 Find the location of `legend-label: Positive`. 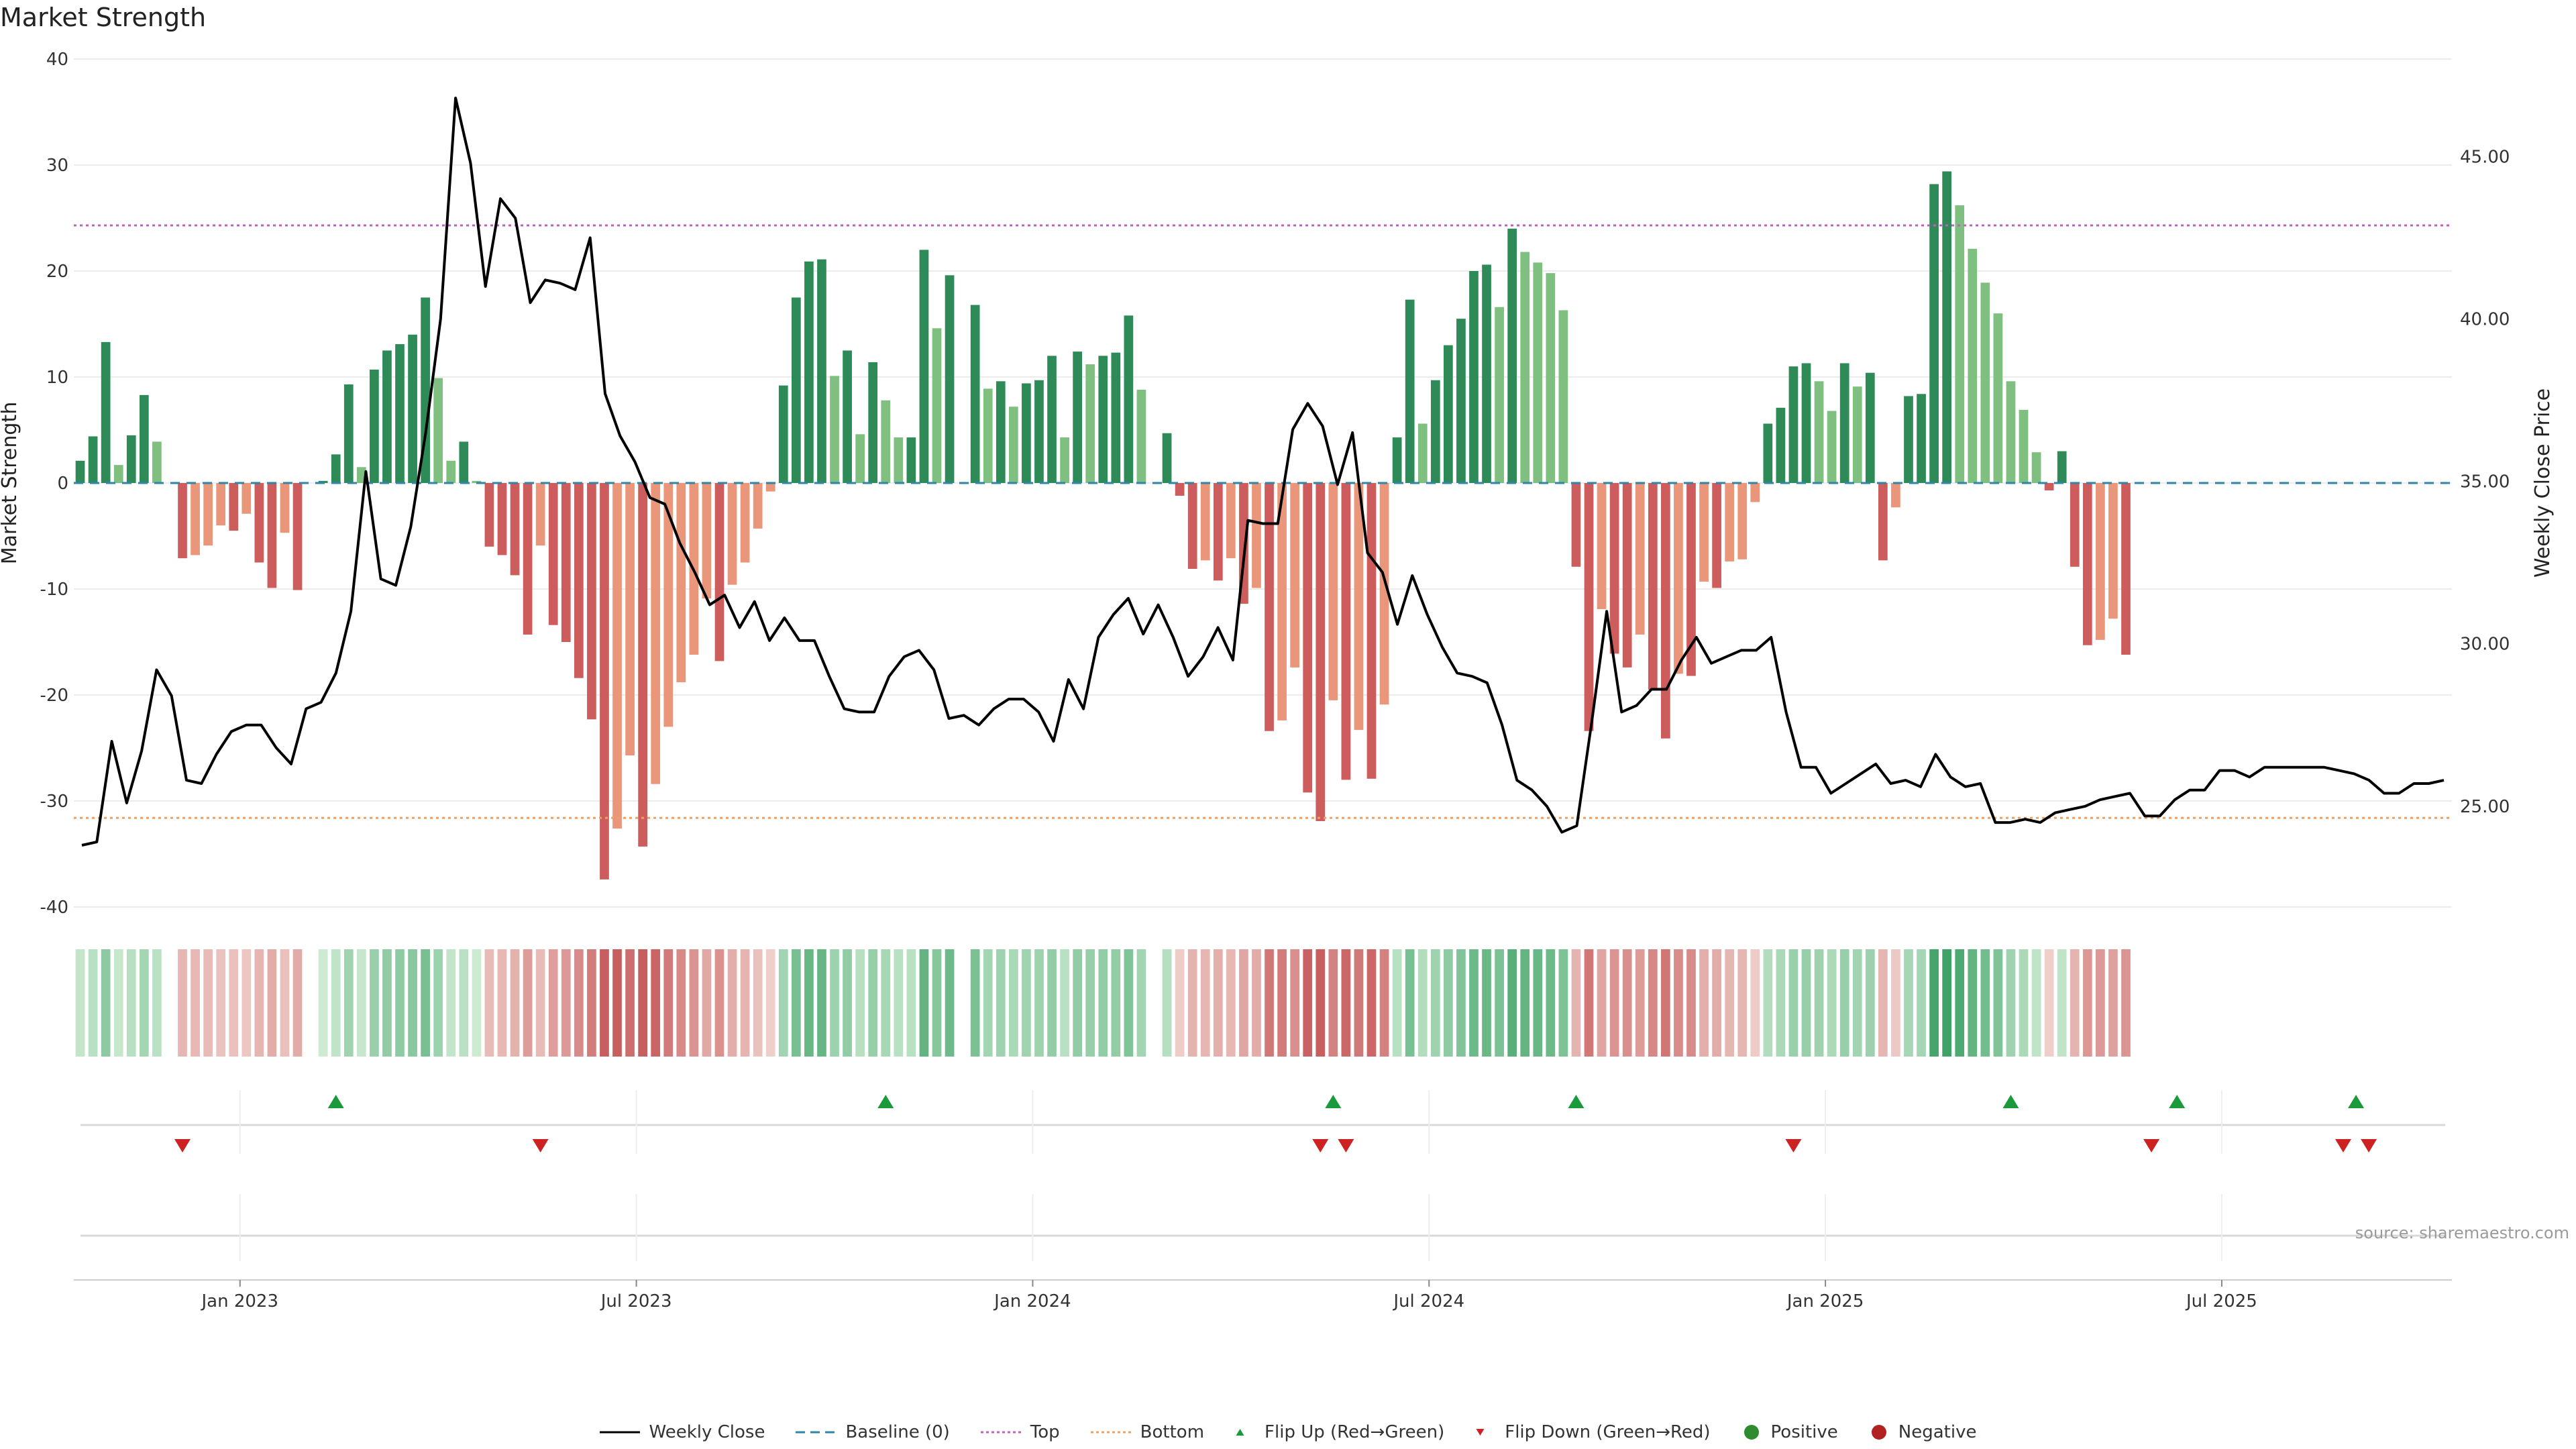

legend-label: Positive is located at coordinates (1804, 1432).